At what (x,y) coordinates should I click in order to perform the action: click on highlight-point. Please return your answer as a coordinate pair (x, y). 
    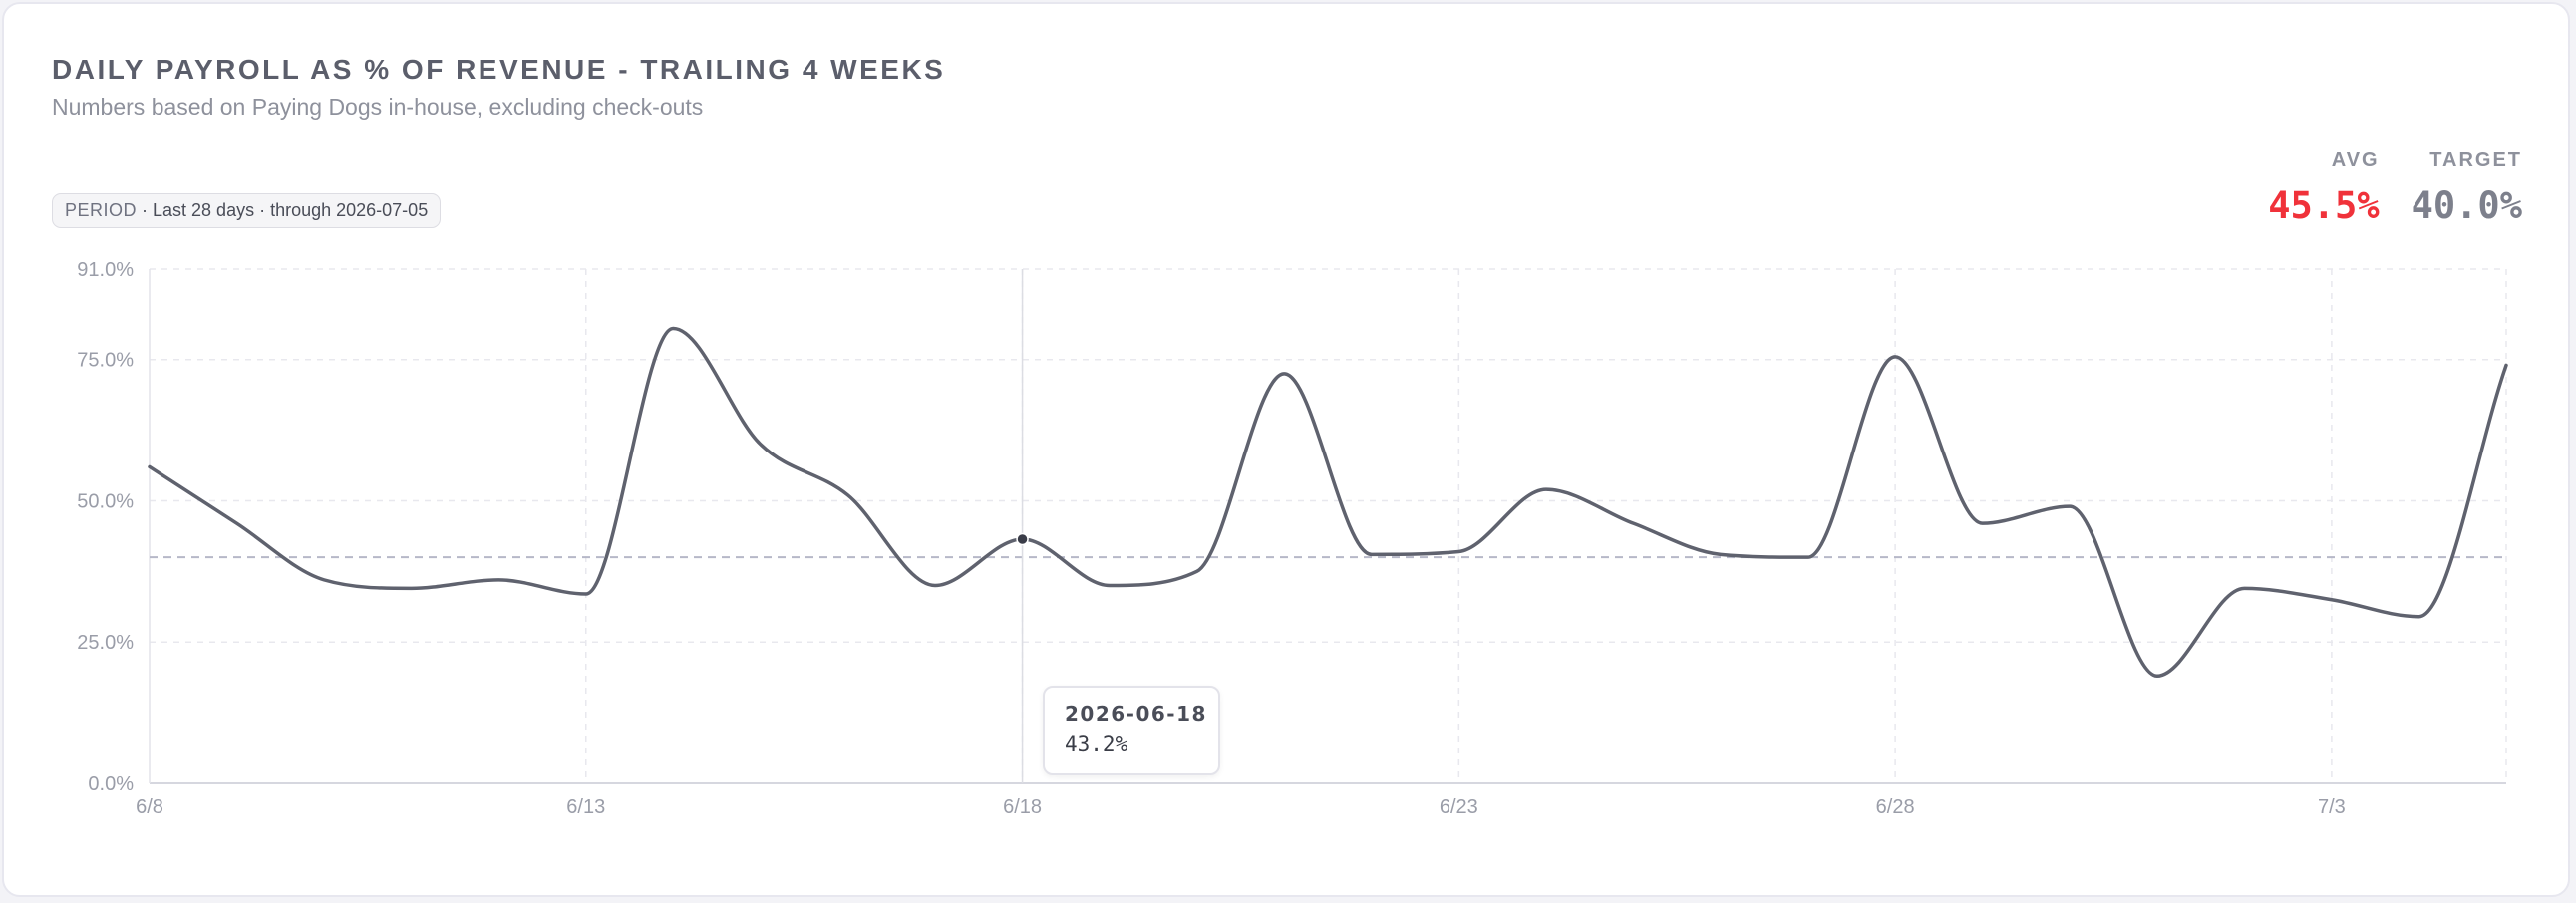
    Looking at the image, I should click on (1022, 539).